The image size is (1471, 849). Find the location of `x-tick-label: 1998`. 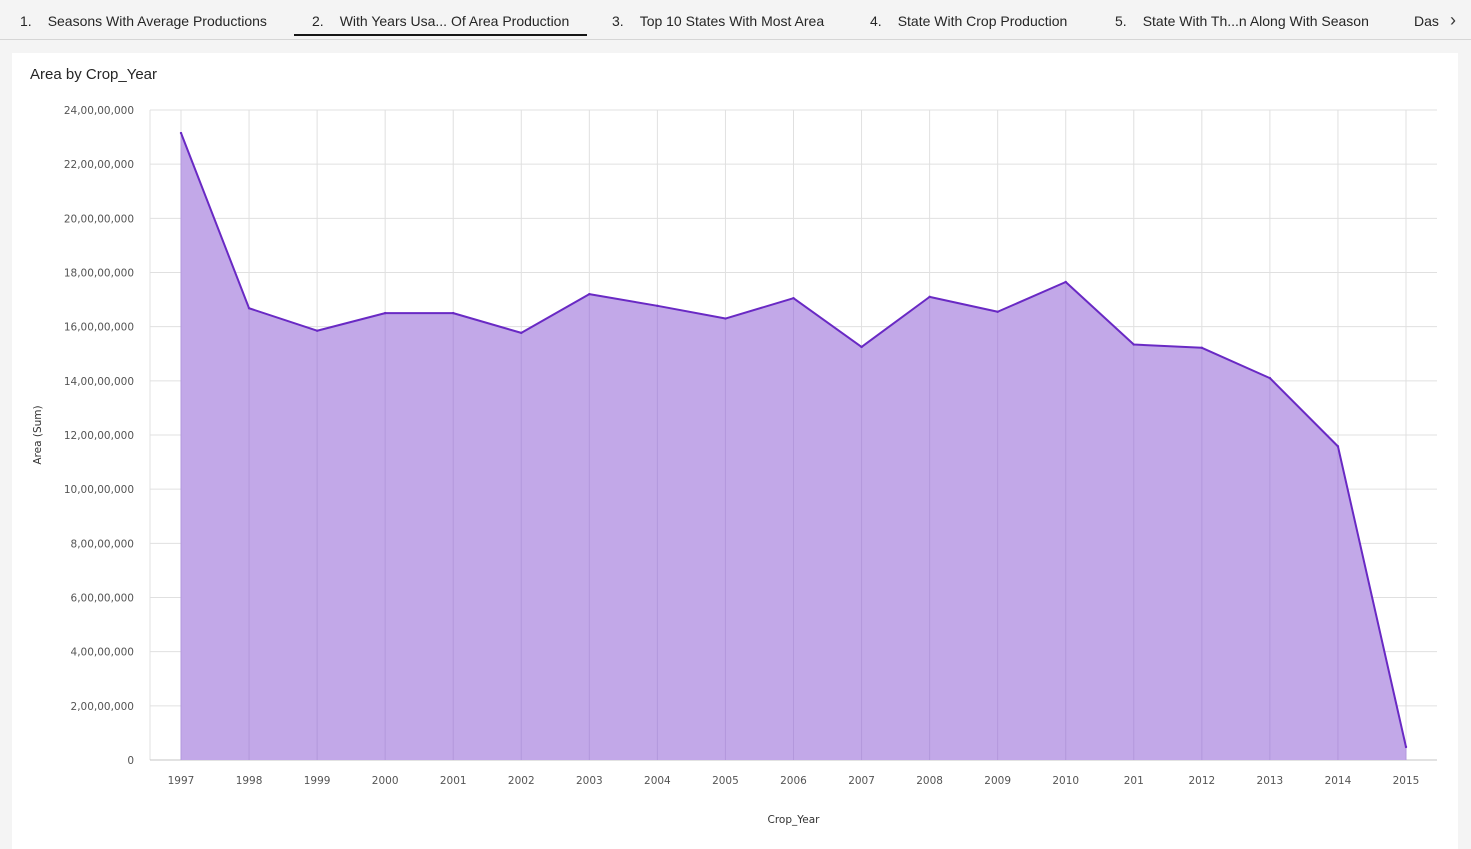

x-tick-label: 1998 is located at coordinates (249, 781).